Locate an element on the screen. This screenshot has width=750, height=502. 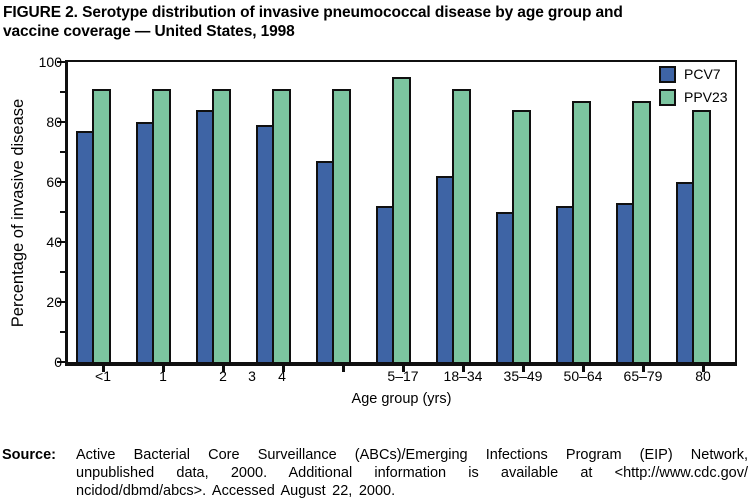
x-tick-label: 80 is located at coordinates (703, 376).